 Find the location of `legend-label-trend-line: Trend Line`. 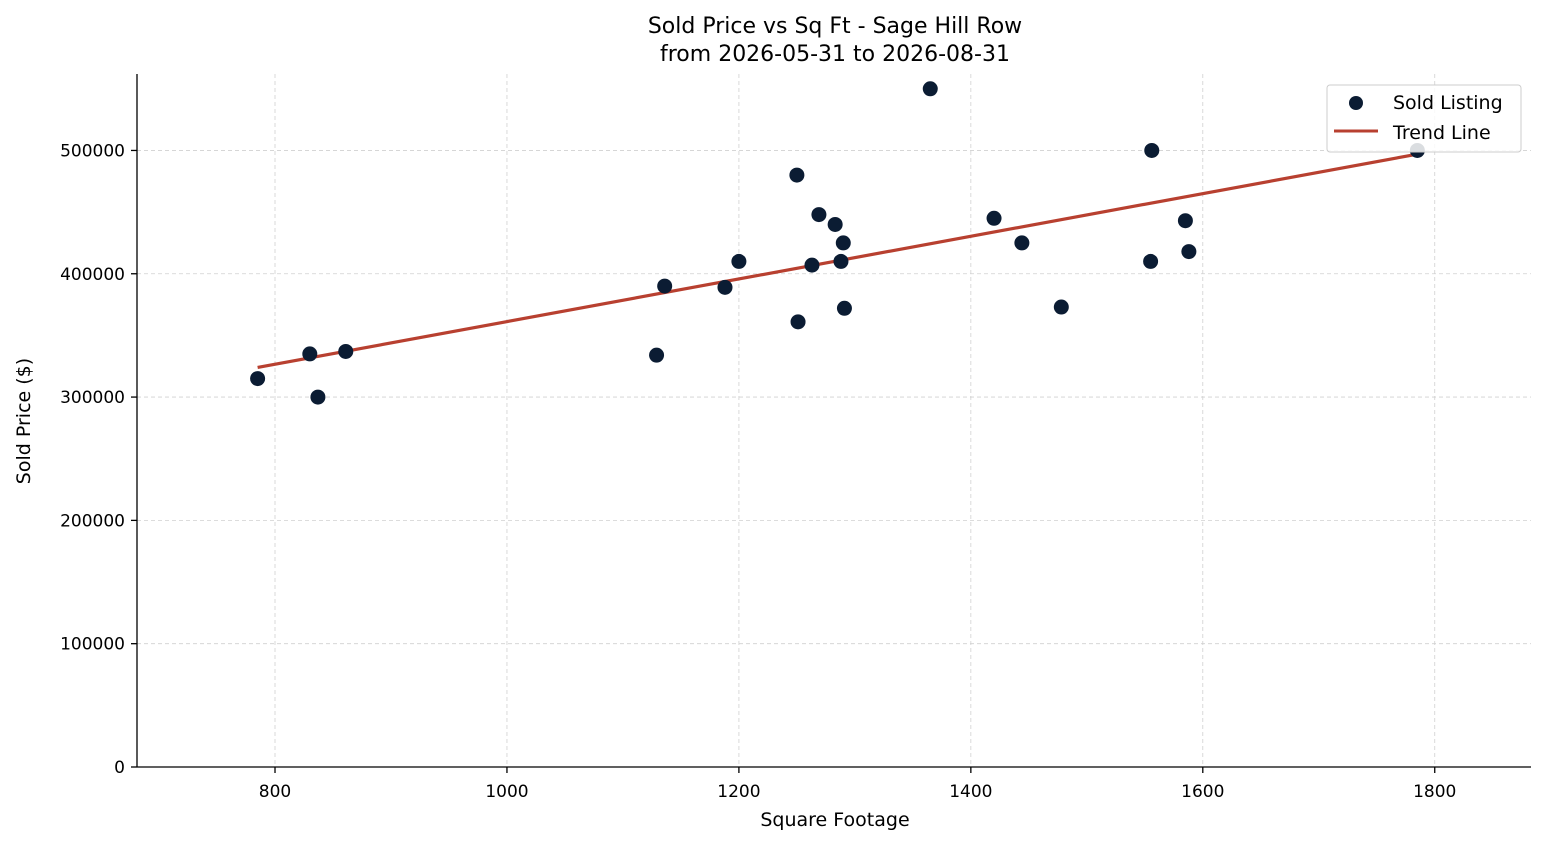

legend-label-trend-line: Trend Line is located at coordinates (1441, 133).